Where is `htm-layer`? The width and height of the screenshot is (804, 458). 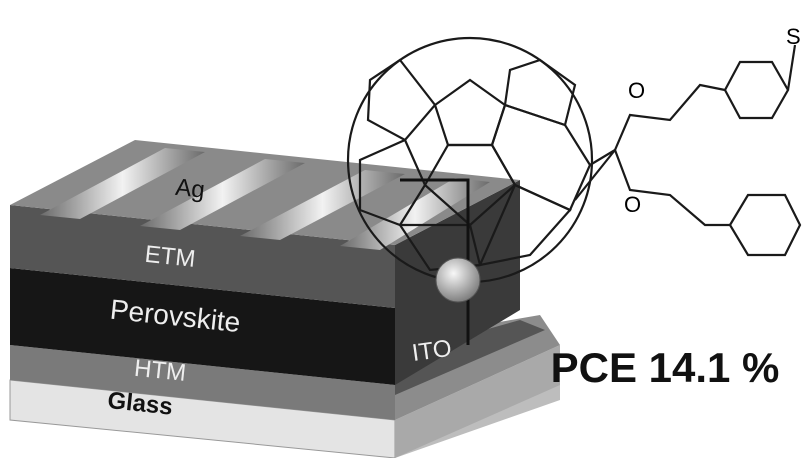 htm-layer is located at coordinates (202, 382).